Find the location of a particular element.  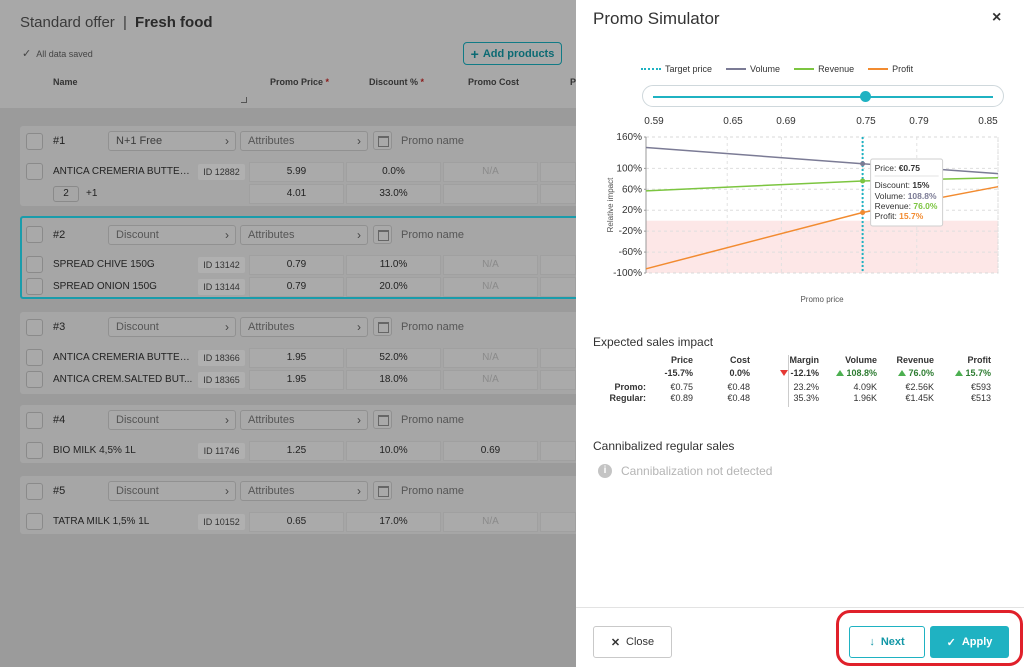

save-status-text: All data saved is located at coordinates (64, 53).